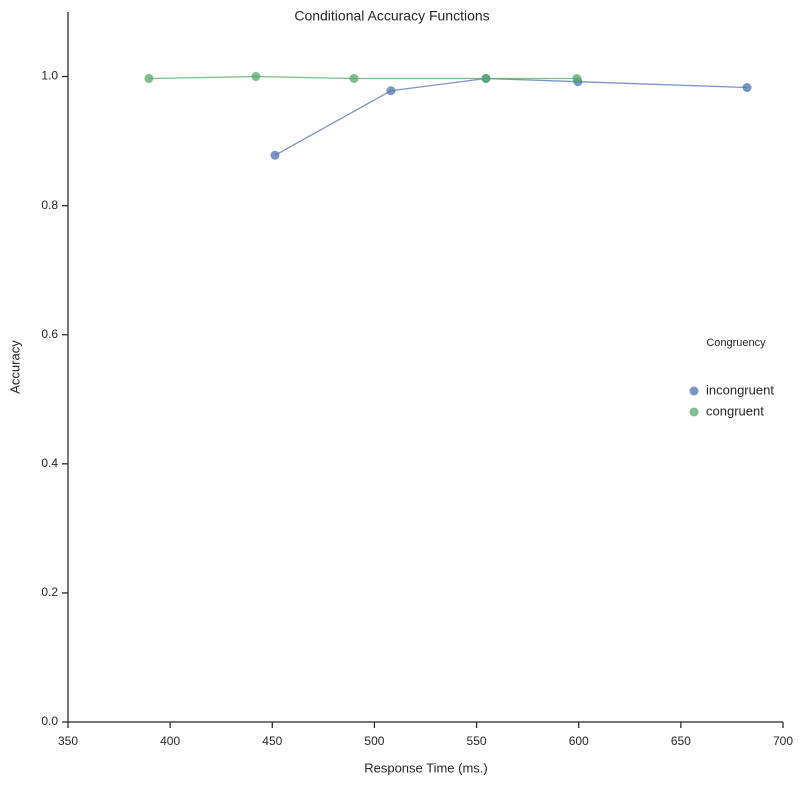 The image size is (804, 786). What do you see at coordinates (68, 741) in the screenshot?
I see `x-tick-label: 350` at bounding box center [68, 741].